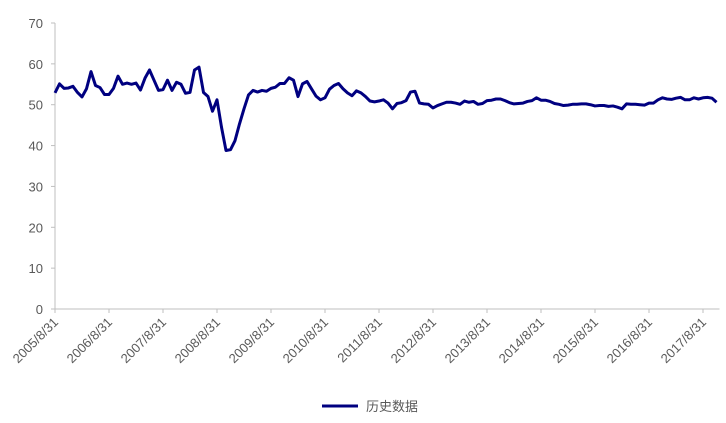 The image size is (726, 423). What do you see at coordinates (198, 341) in the screenshot?
I see `x-tick-label: 2008/8/31` at bounding box center [198, 341].